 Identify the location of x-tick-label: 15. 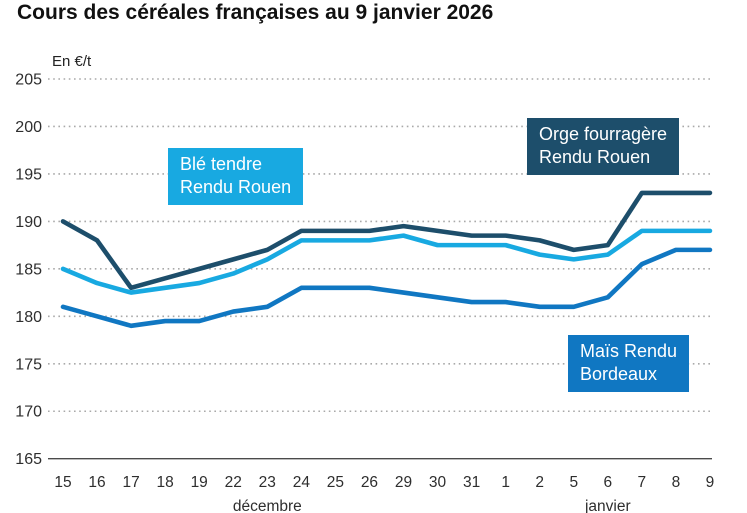
(62, 482).